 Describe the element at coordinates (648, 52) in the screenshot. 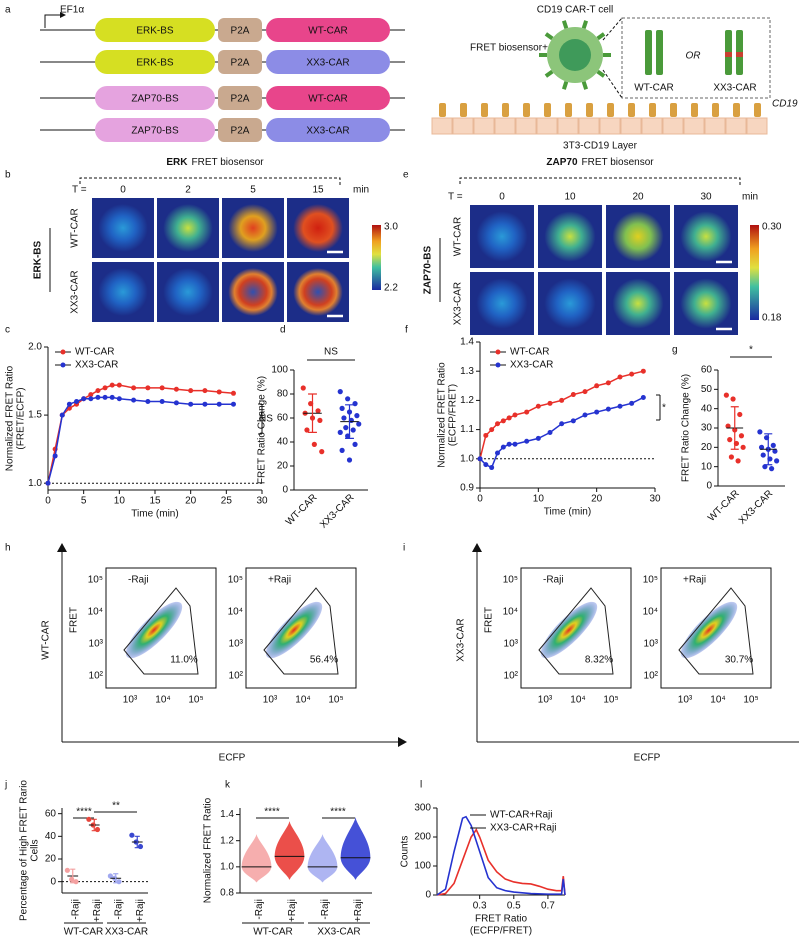

I see `car-molecule` at that location.